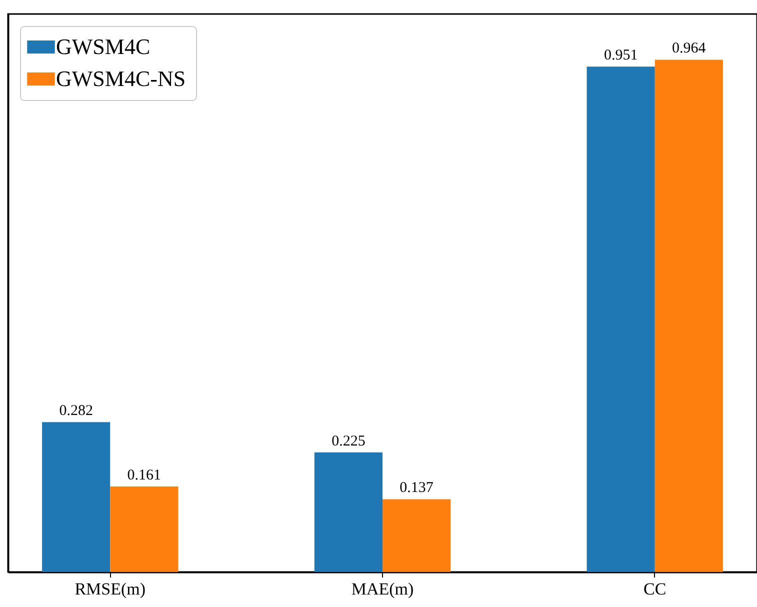  Describe the element at coordinates (121, 78) in the screenshot. I see `legend-label: GWSM4C-NS` at that location.